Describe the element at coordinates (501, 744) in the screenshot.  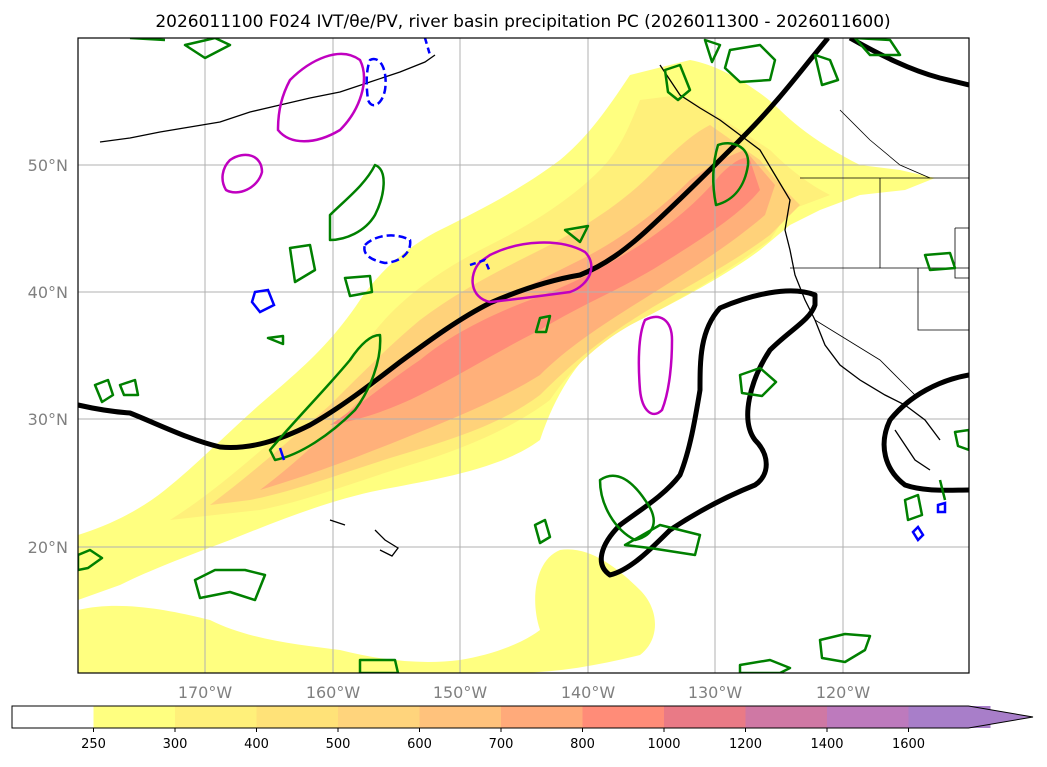
I see `colorbar-tick-label: 700` at that location.